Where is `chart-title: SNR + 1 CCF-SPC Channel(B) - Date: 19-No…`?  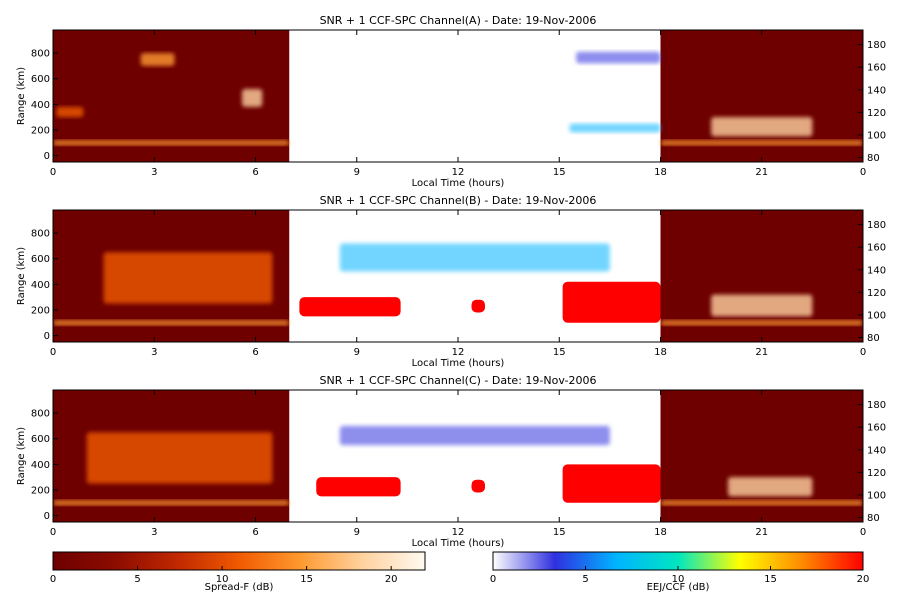
chart-title: SNR + 1 CCF-SPC Channel(B) - Date: 19-No… is located at coordinates (458, 200).